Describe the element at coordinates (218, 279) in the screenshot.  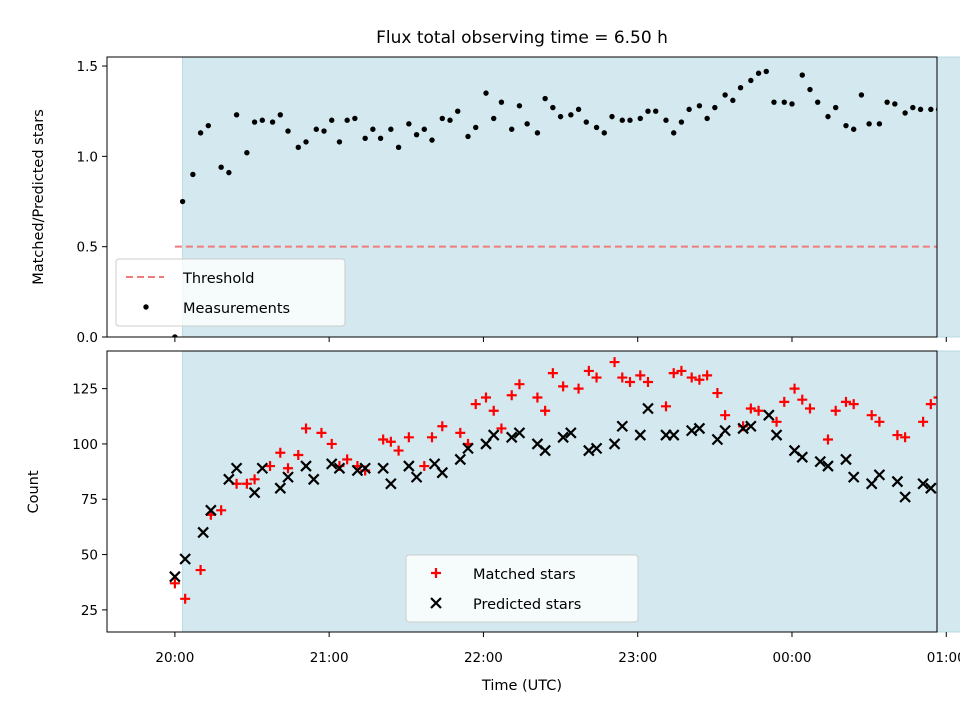
I see `legend-threshold-label: Threshold` at that location.